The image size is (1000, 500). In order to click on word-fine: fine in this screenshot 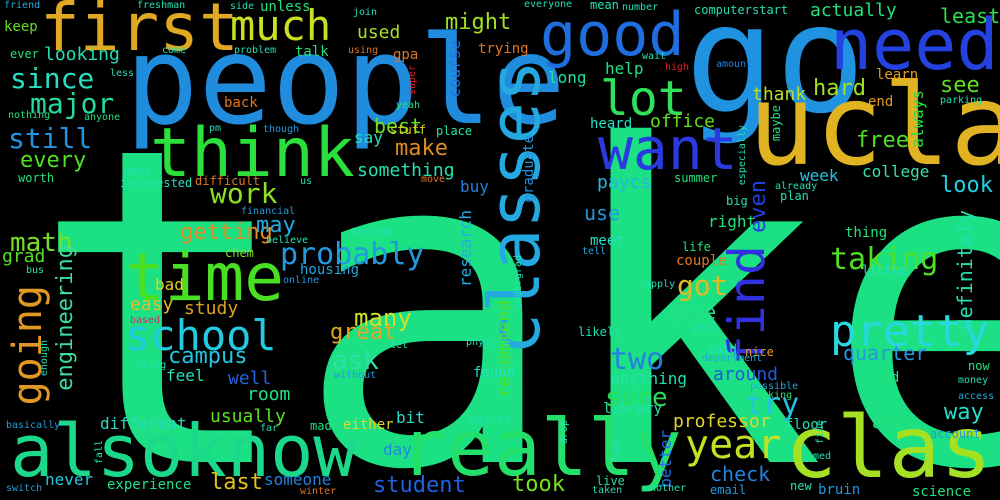, I will do `click(820, 432)`.